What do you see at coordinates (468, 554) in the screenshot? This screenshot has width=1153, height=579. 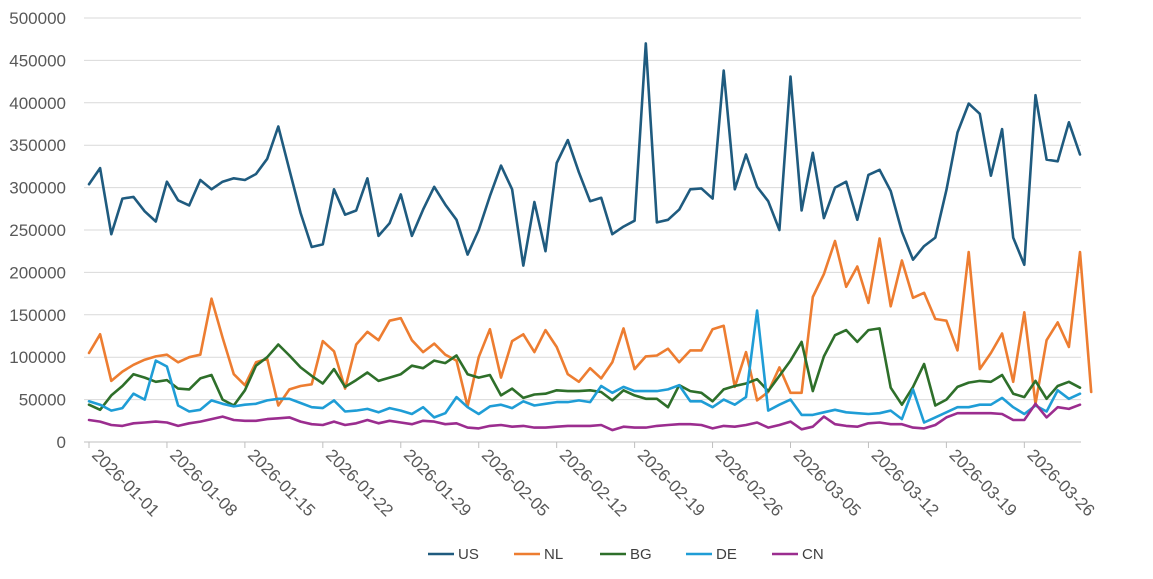 I see `legend-label: US` at bounding box center [468, 554].